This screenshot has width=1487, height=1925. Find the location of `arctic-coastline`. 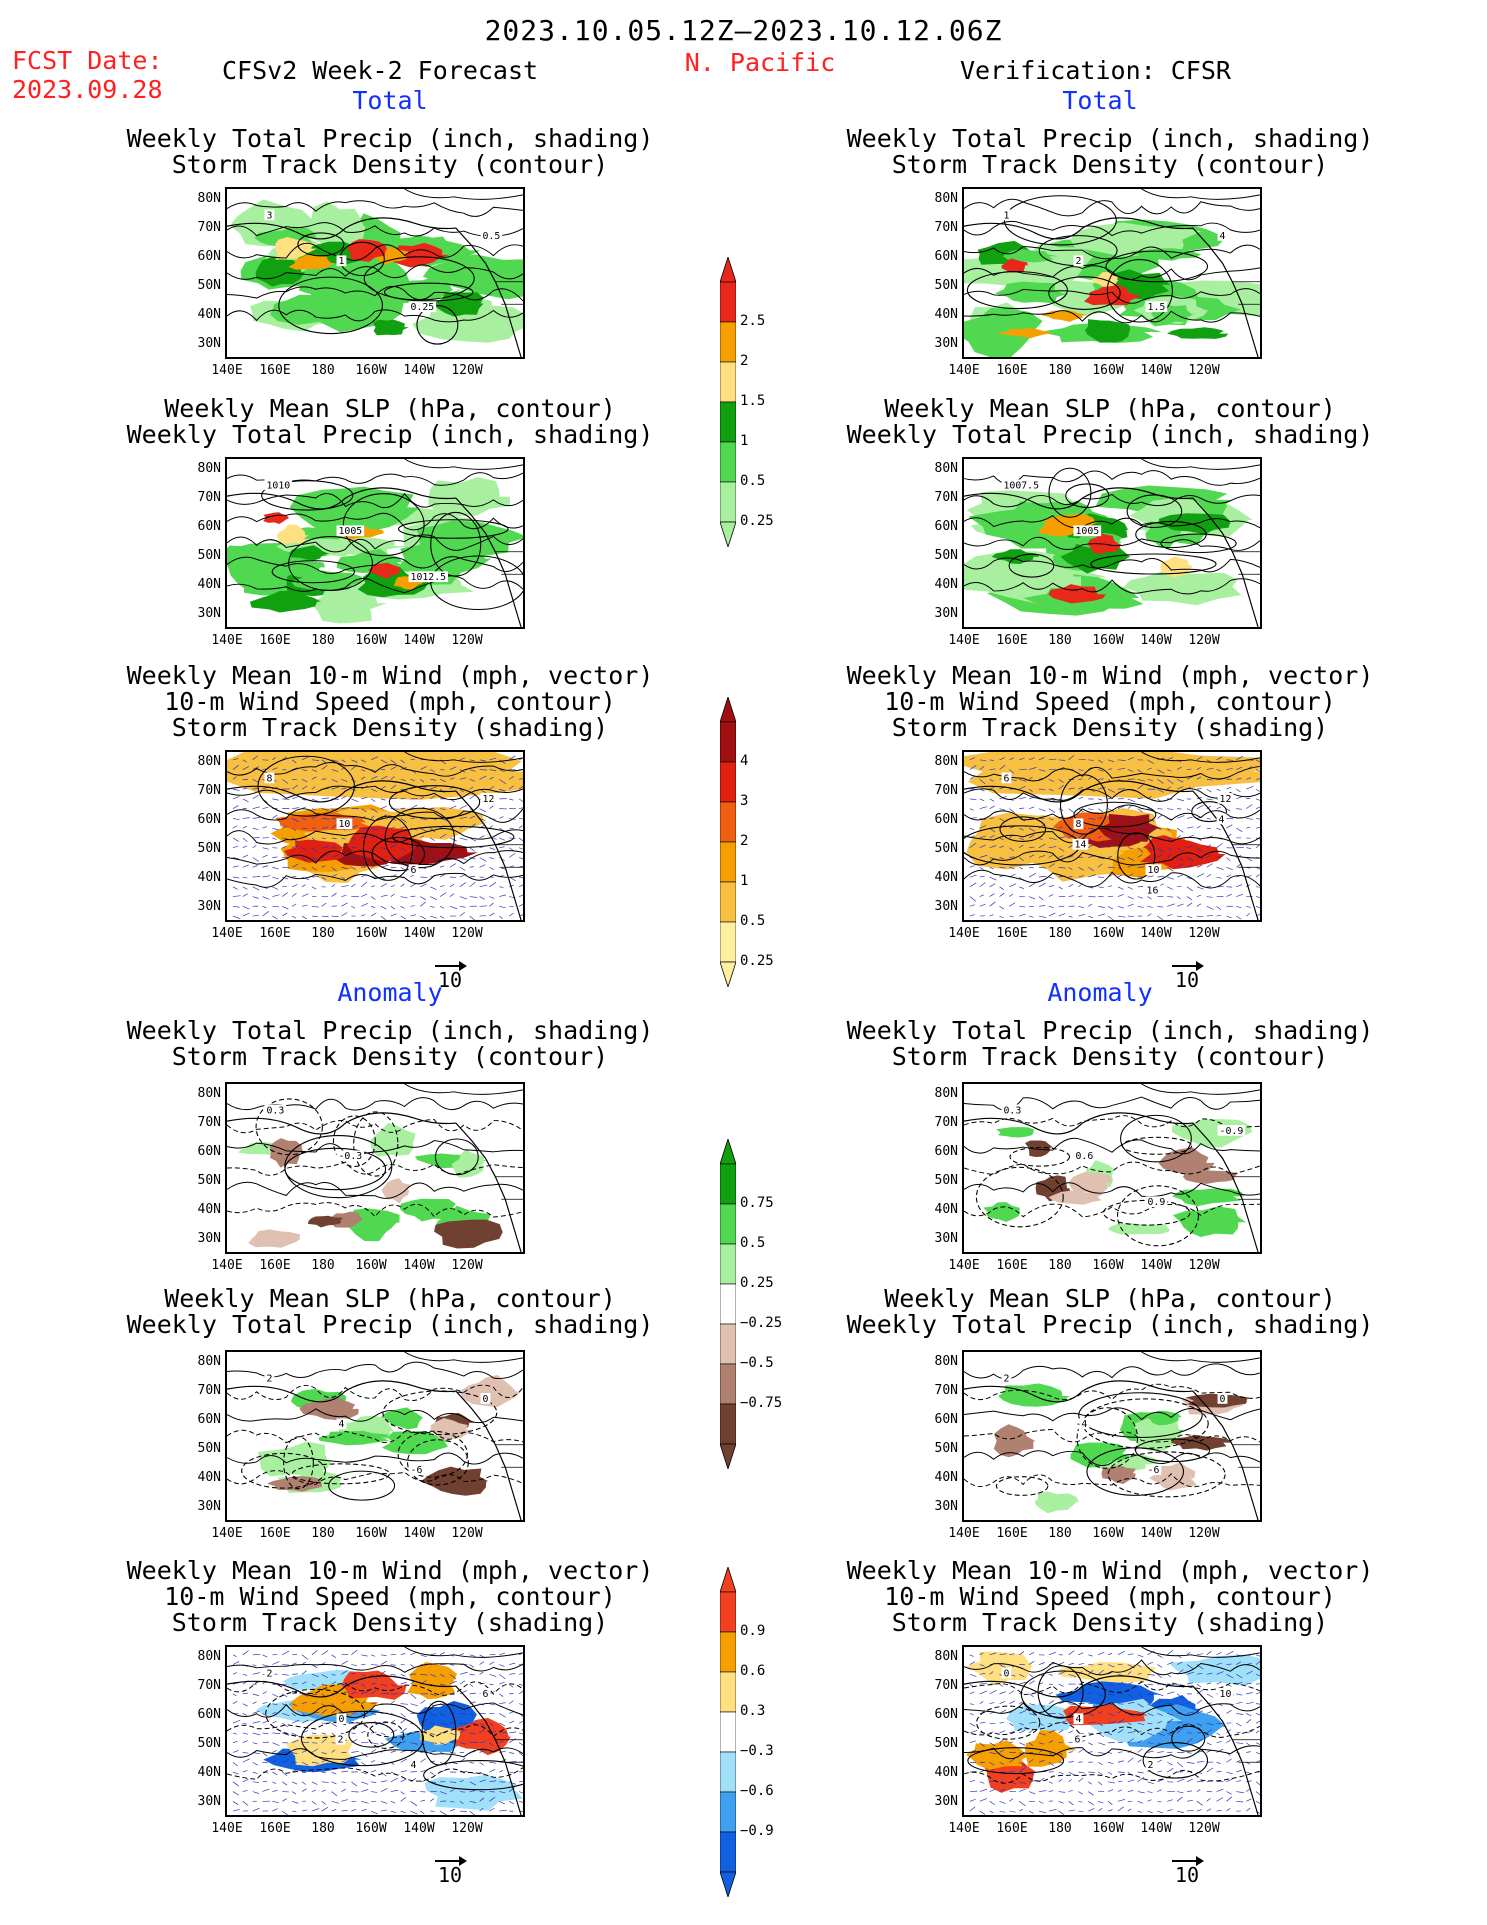

arctic-coastline is located at coordinates (463, 464).